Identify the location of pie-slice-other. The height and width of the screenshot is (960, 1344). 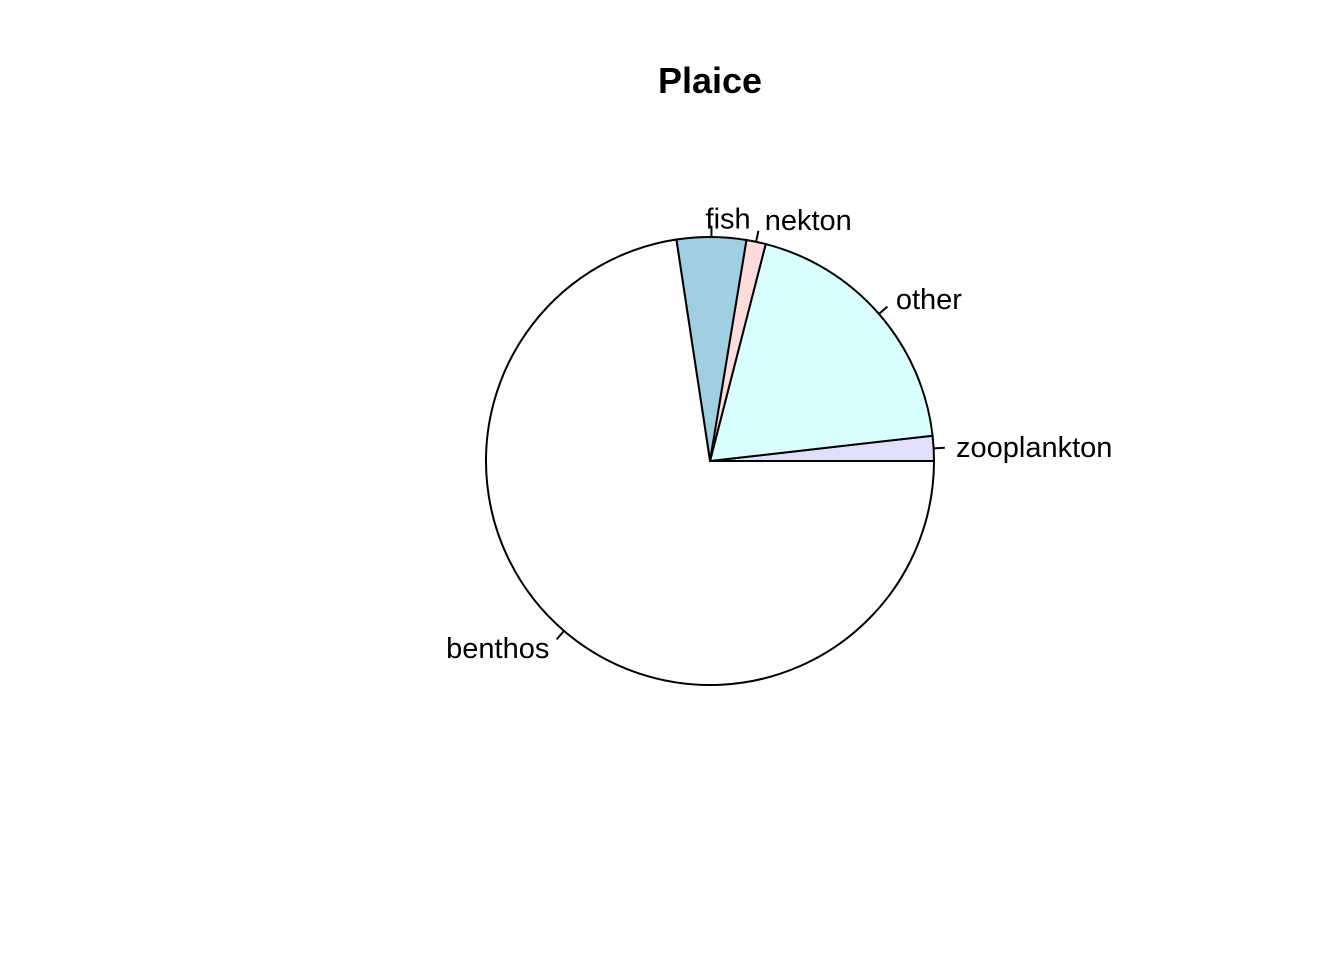
(821, 352).